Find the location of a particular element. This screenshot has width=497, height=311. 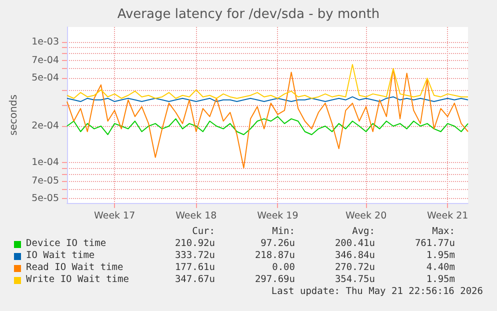

y-tick-label: 1e-03 is located at coordinates (45, 42).